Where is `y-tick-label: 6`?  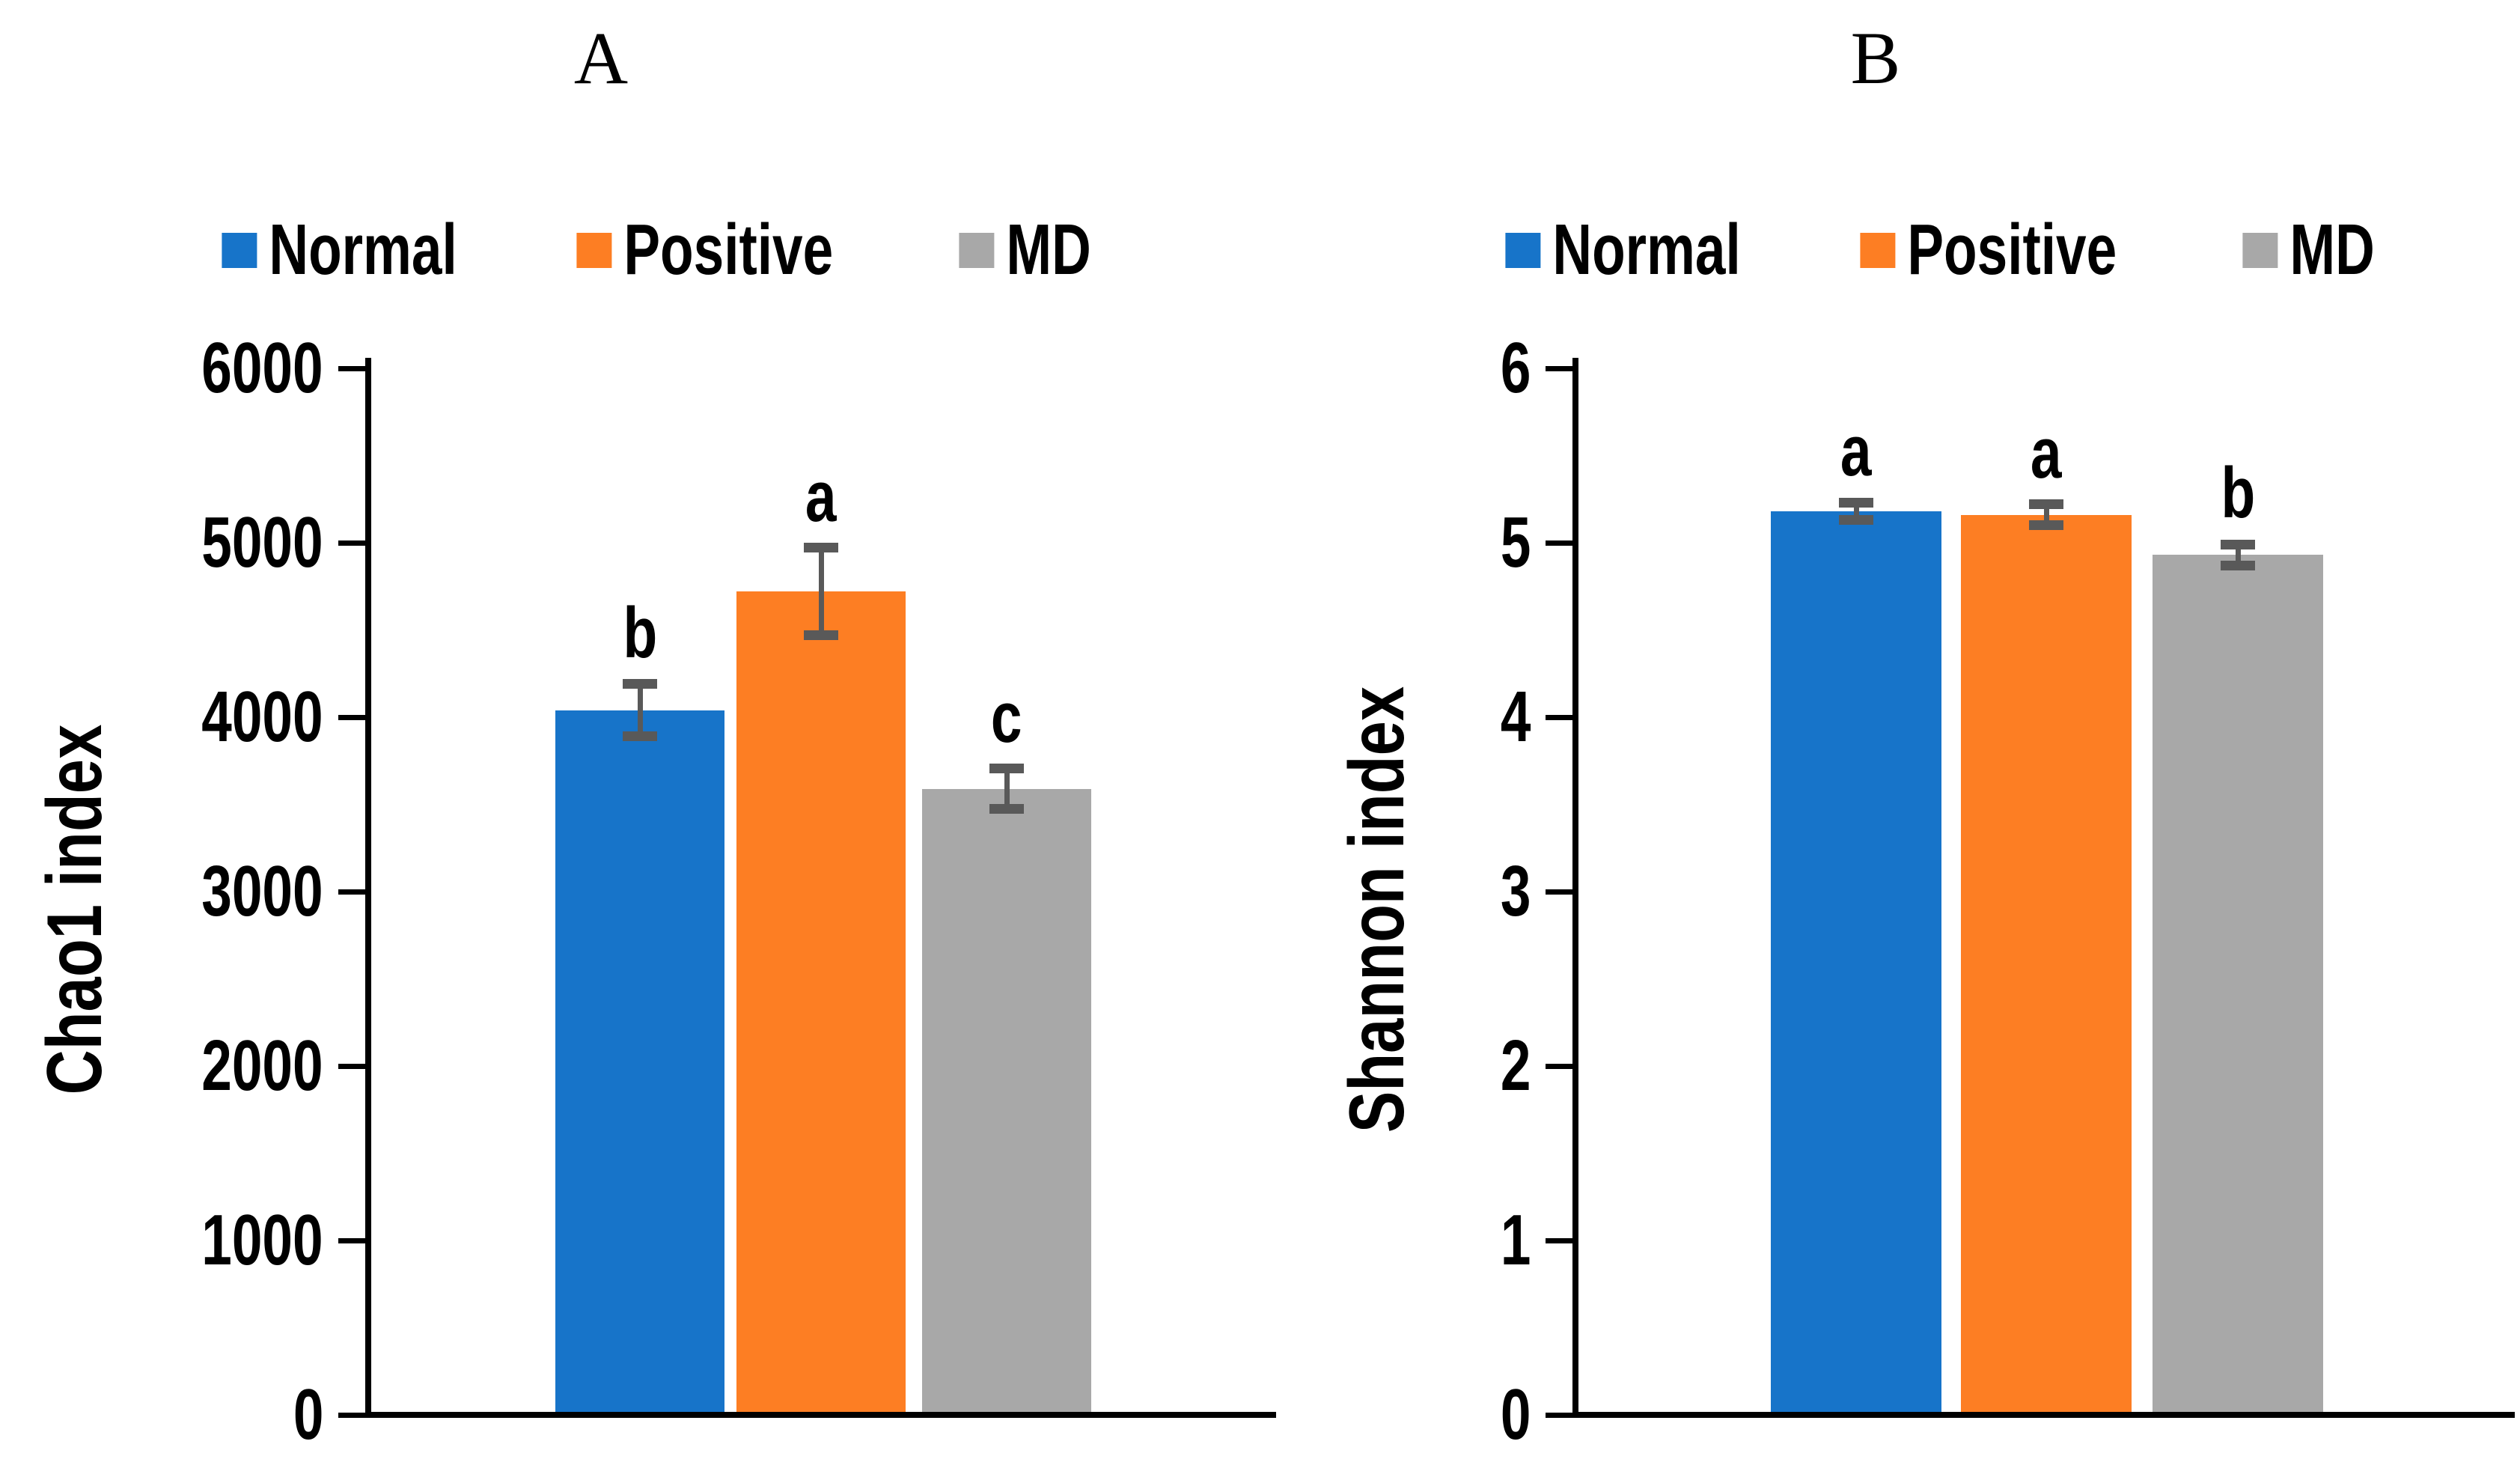 y-tick-label: 6 is located at coordinates (1381, 368).